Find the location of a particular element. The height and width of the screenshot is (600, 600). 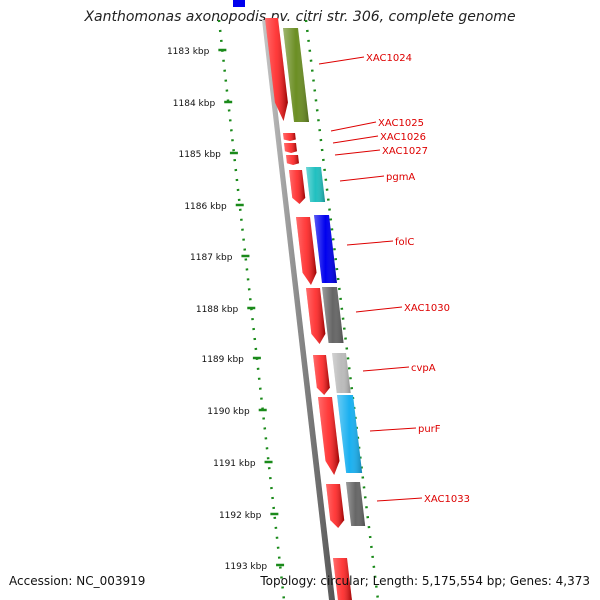

gene-label: pgmA is located at coordinates (400, 177).